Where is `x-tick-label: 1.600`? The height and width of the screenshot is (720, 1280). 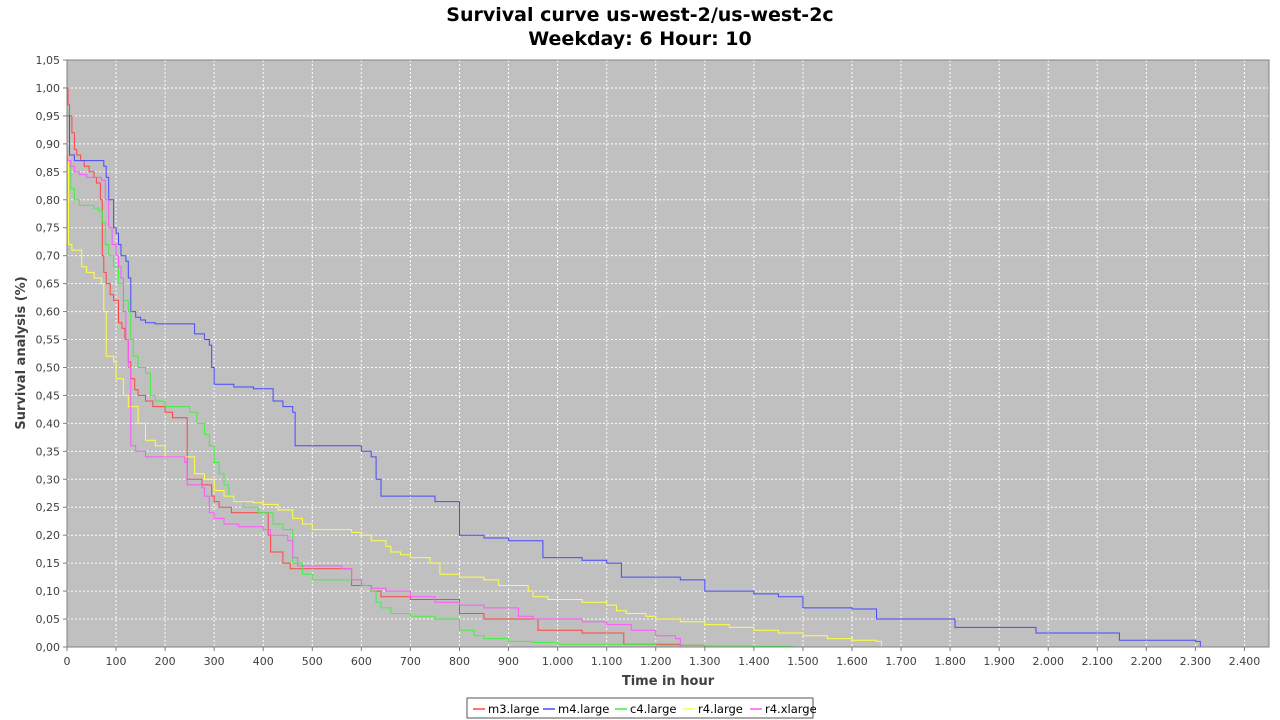 x-tick-label: 1.600 is located at coordinates (852, 661).